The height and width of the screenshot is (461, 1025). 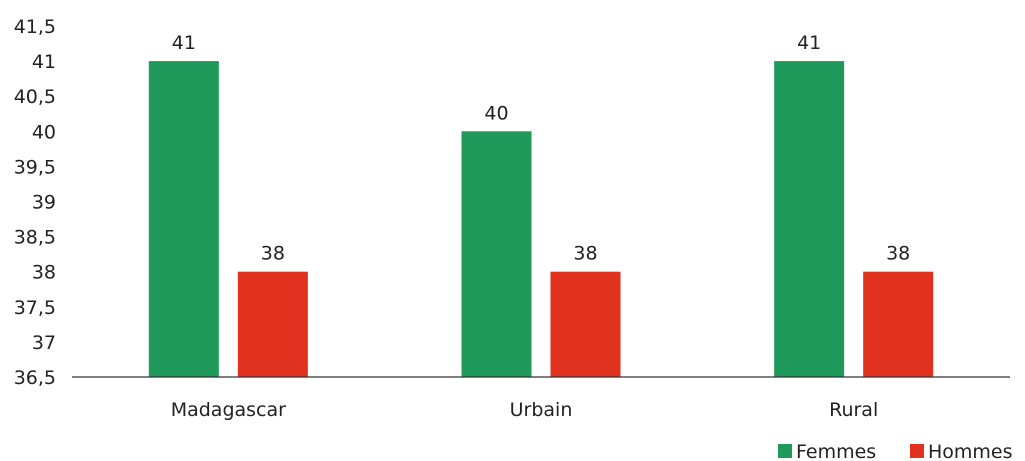 What do you see at coordinates (898, 324) in the screenshot?
I see `bar-hommes-rural` at bounding box center [898, 324].